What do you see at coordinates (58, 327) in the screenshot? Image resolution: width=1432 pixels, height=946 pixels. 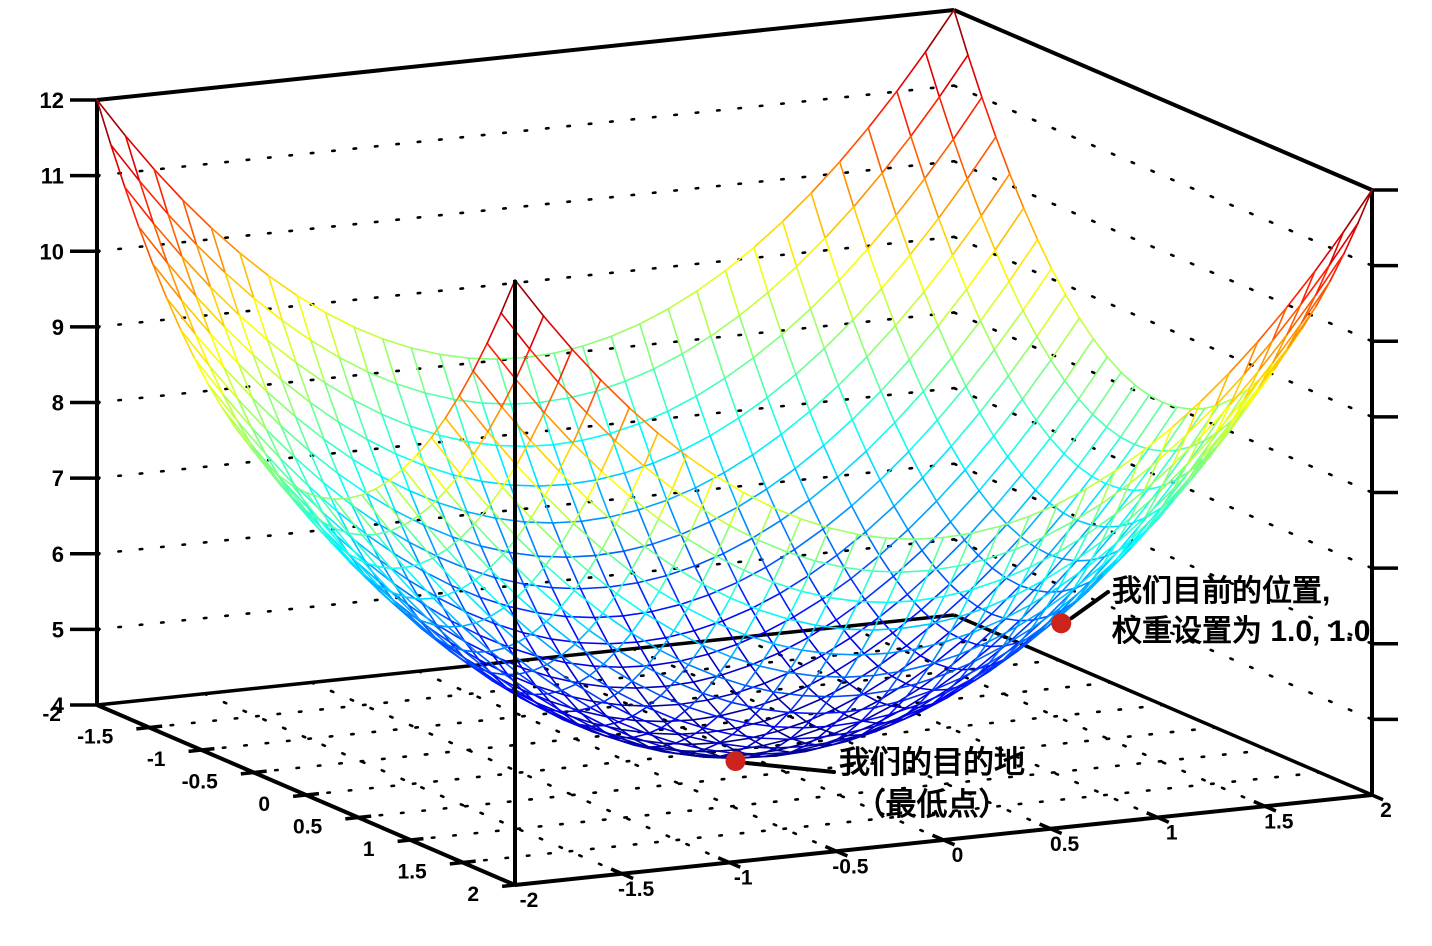 I see `z-tick-label: 9` at bounding box center [58, 327].